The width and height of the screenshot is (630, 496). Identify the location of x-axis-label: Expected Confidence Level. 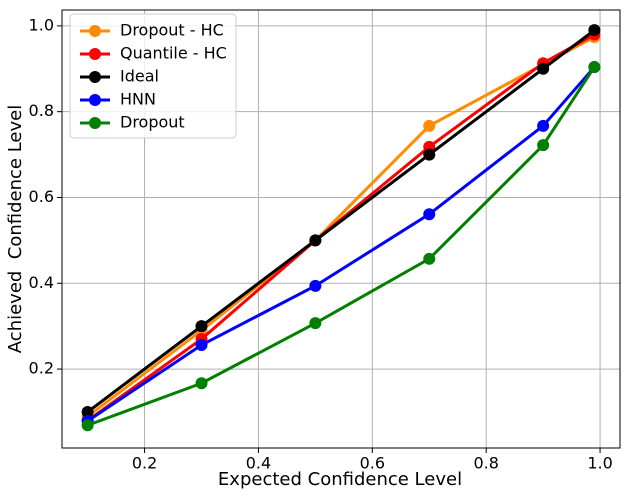
(340, 479).